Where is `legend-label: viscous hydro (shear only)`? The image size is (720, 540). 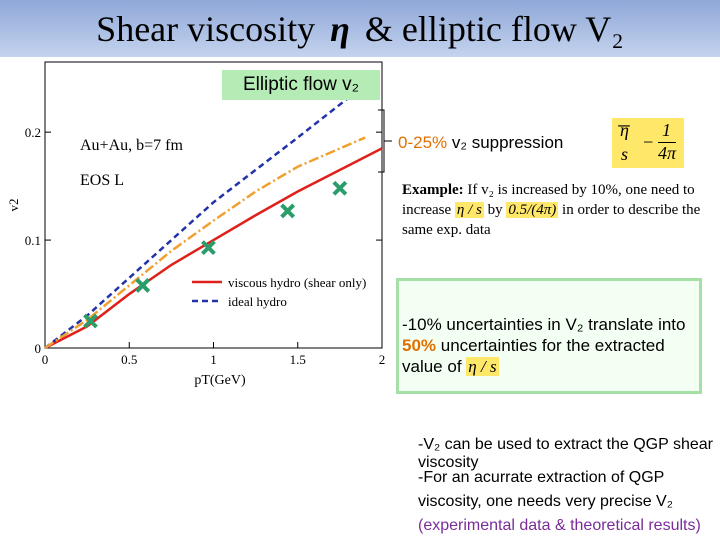
legend-label: viscous hydro (shear only) is located at coordinates (297, 282).